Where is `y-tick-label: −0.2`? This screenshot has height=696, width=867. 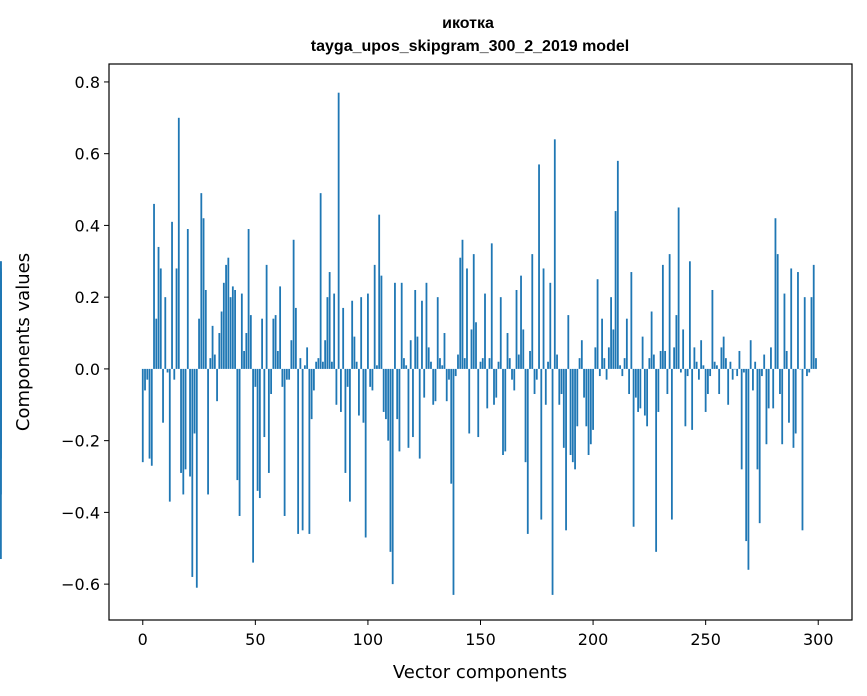
y-tick-label: −0.2 is located at coordinates (80, 441).